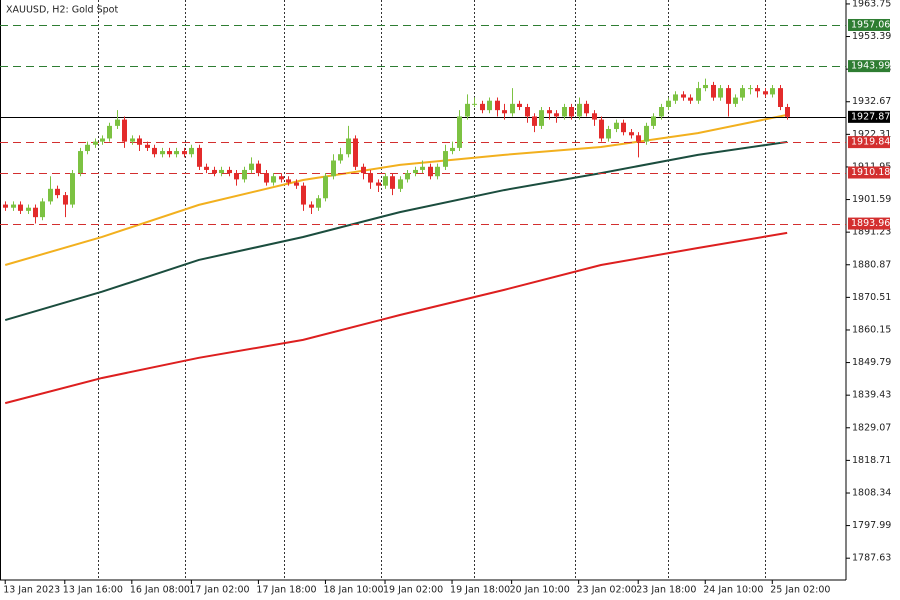 Image resolution: width=900 pixels, height=600 pixels. What do you see at coordinates (31, 590) in the screenshot?
I see `x-tick-label: 13 Jan 2023` at bounding box center [31, 590].